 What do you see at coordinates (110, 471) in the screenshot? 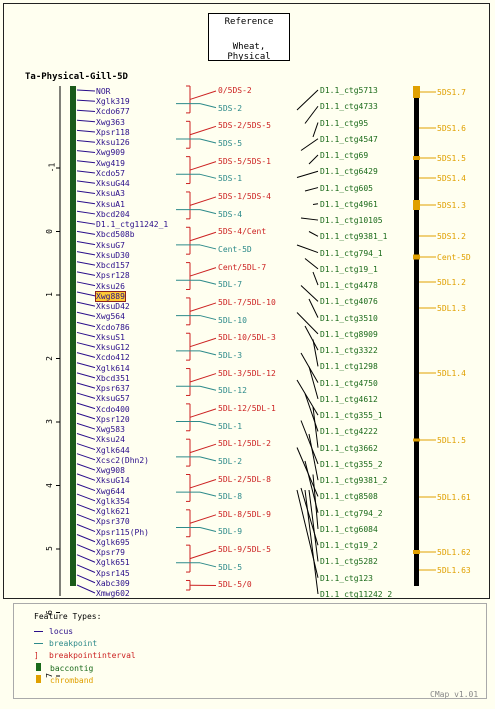
I see `locus-label: Xwg908` at bounding box center [110, 471].